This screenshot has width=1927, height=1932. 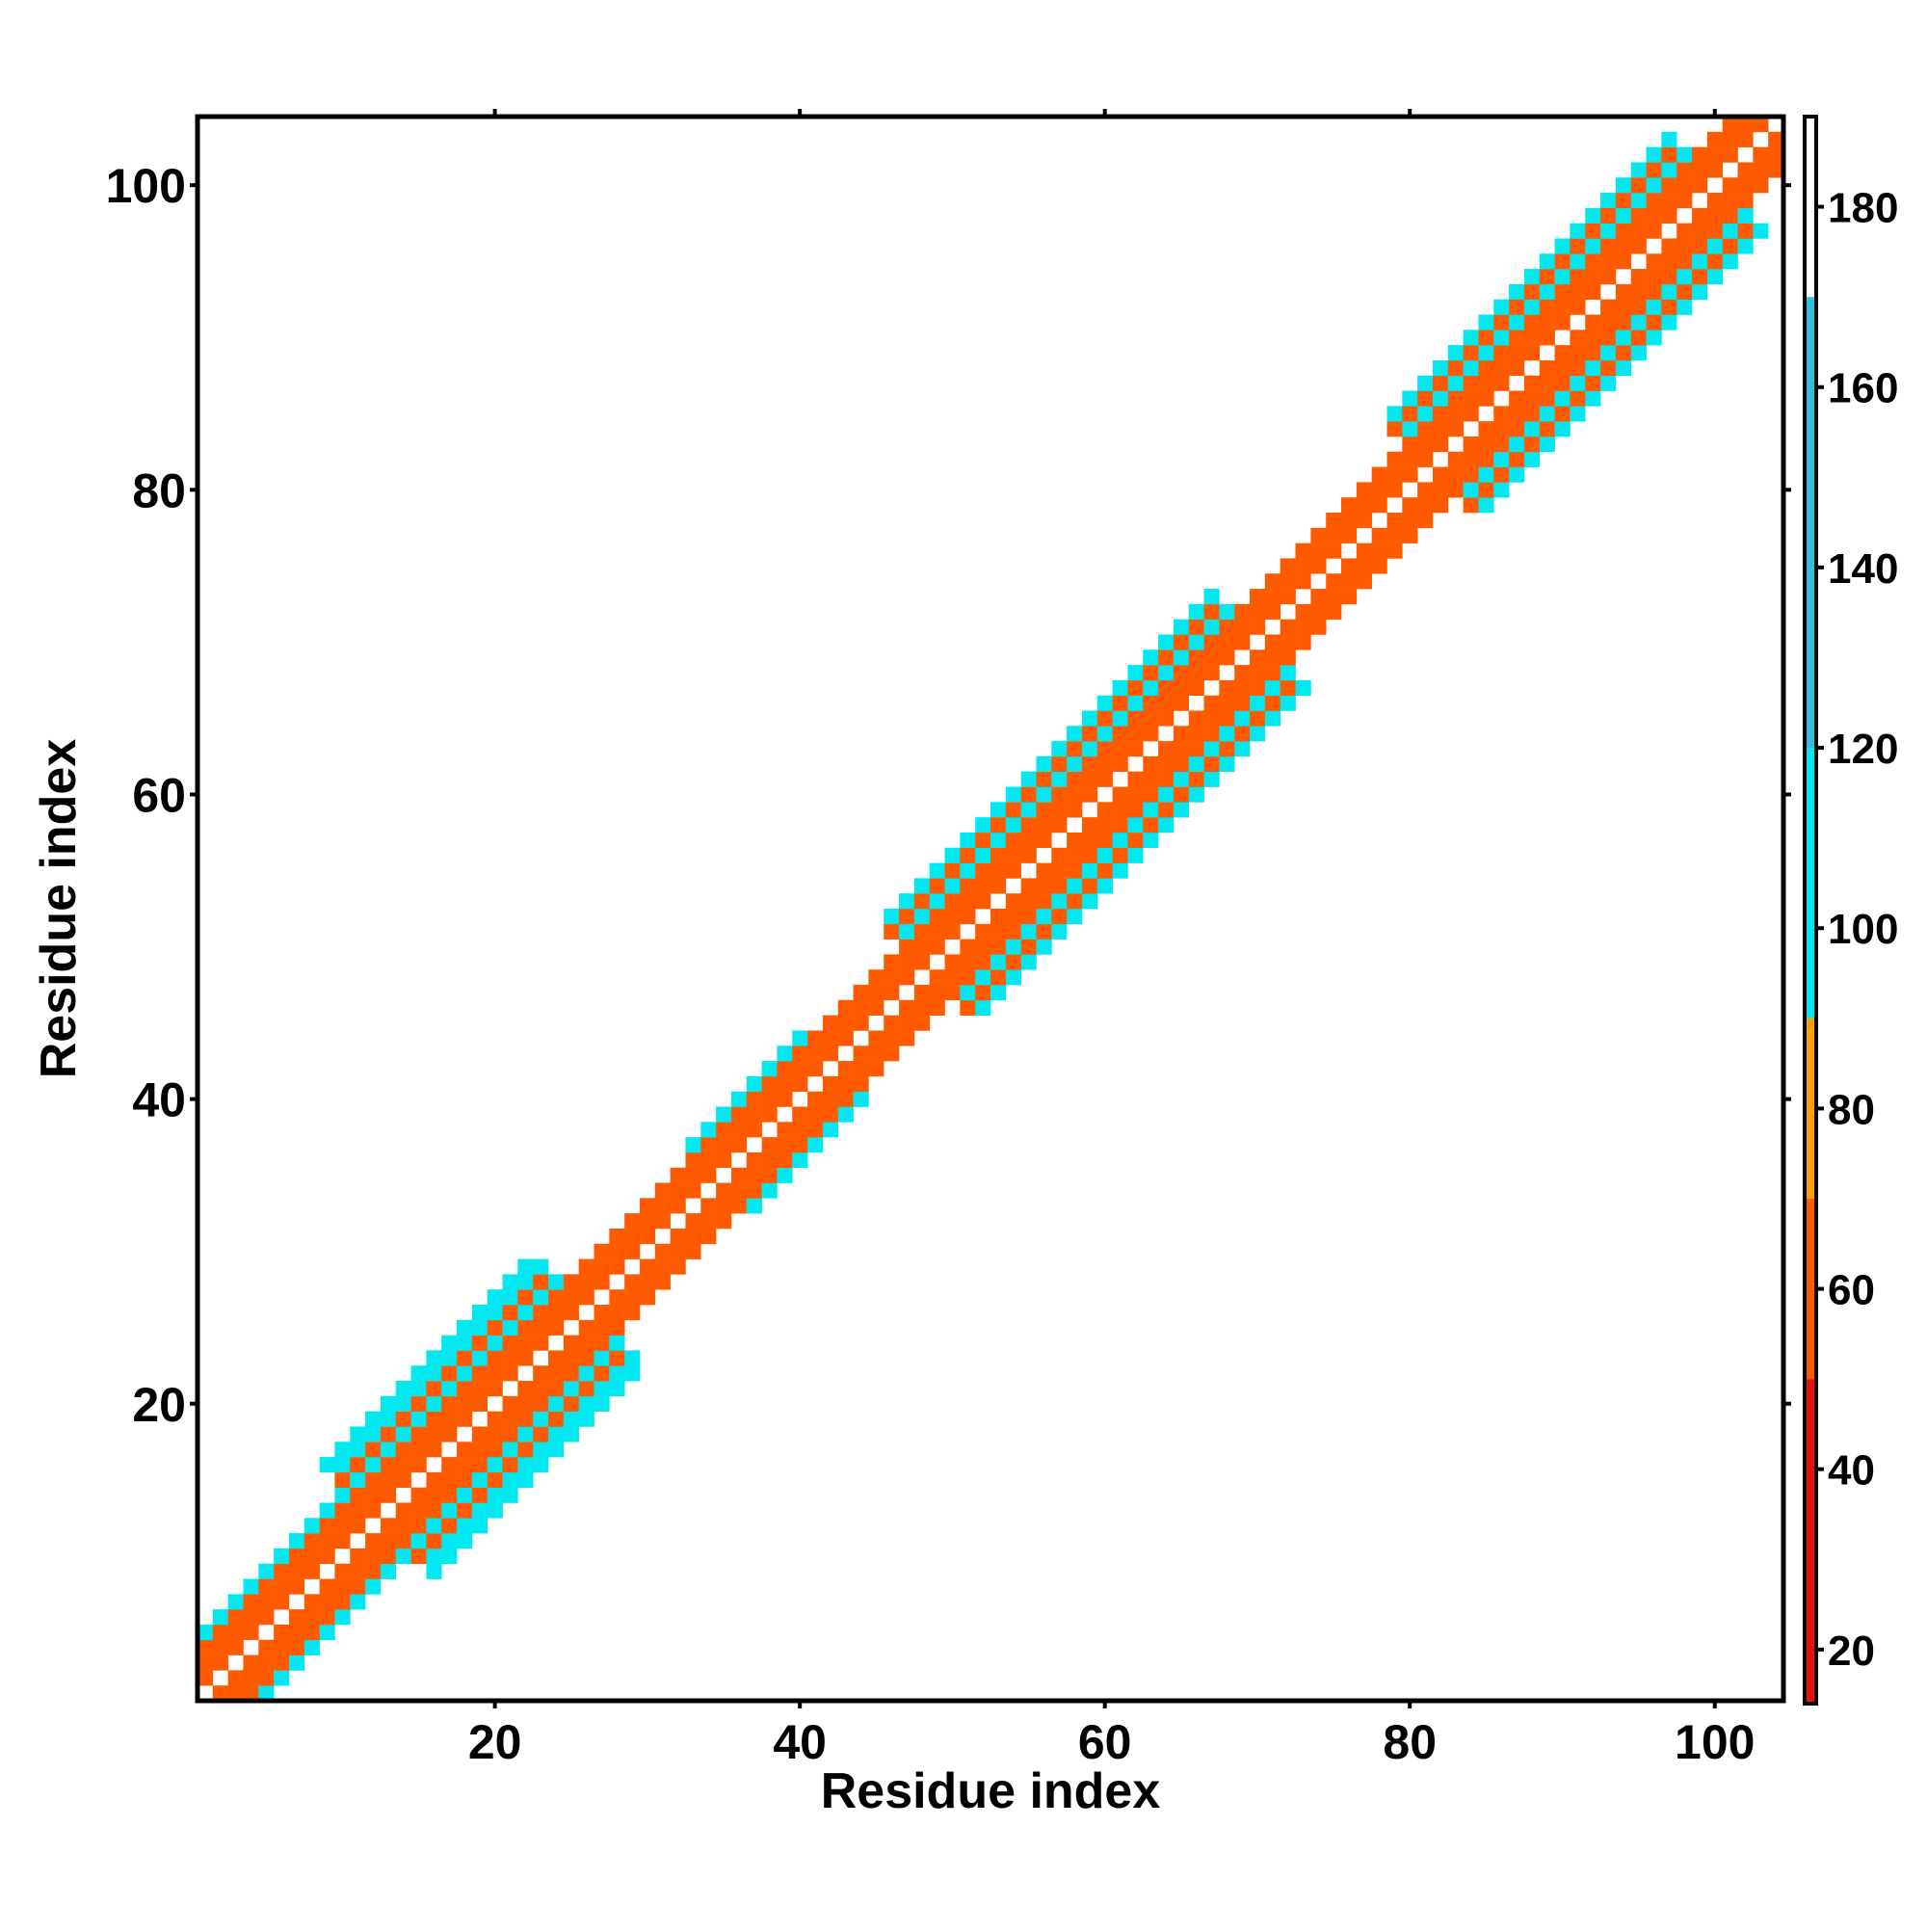 What do you see at coordinates (159, 490) in the screenshot?
I see `y-tick-label: 80` at bounding box center [159, 490].